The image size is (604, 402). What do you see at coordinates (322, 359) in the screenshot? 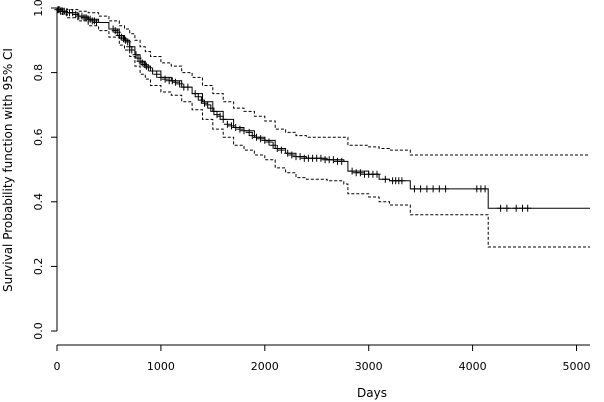
I see `x-ticks: 0 1000 2000 3000 4000 5000` at bounding box center [322, 359].